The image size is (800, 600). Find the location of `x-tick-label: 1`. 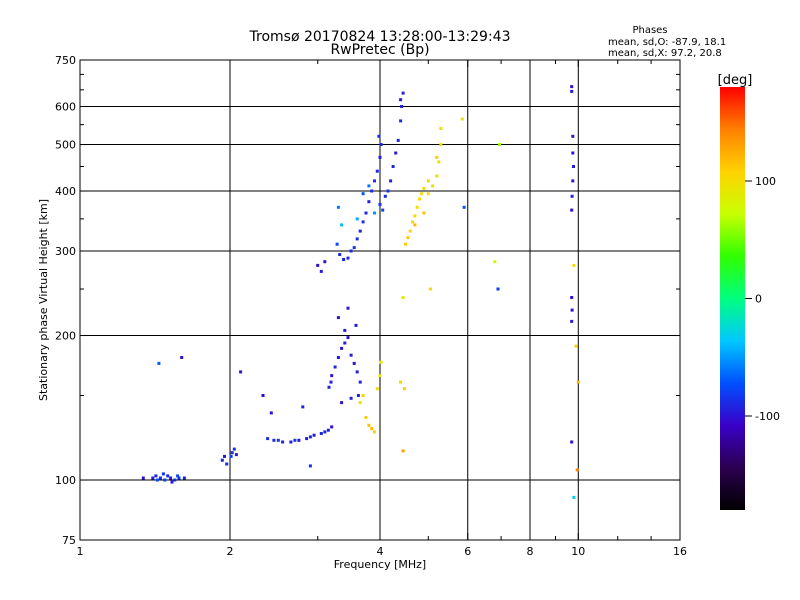

x-tick-label: 1 is located at coordinates (80, 551).